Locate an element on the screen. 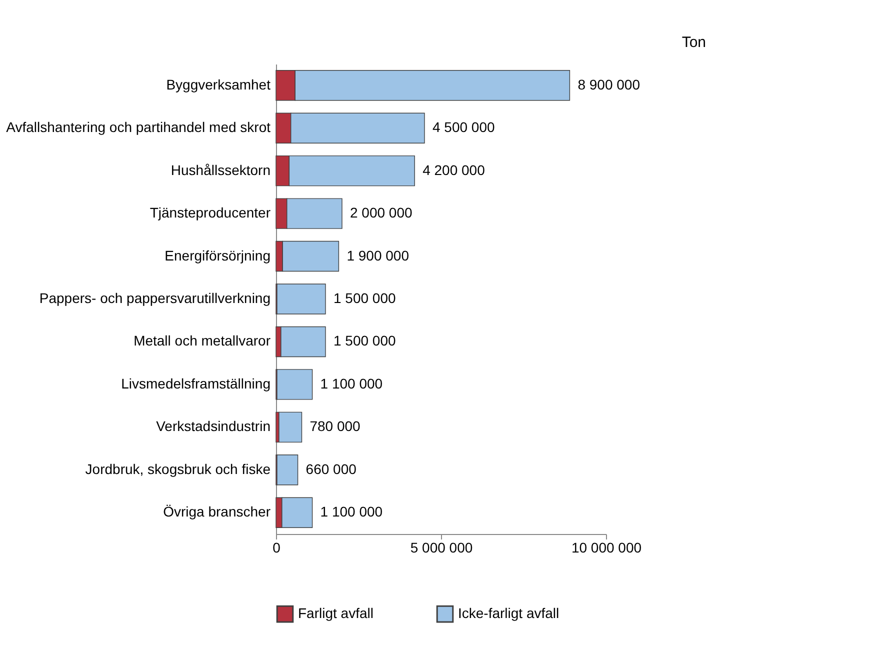 The height and width of the screenshot is (650, 871). y-tick-label: Byggverksamhet is located at coordinates (218, 84).